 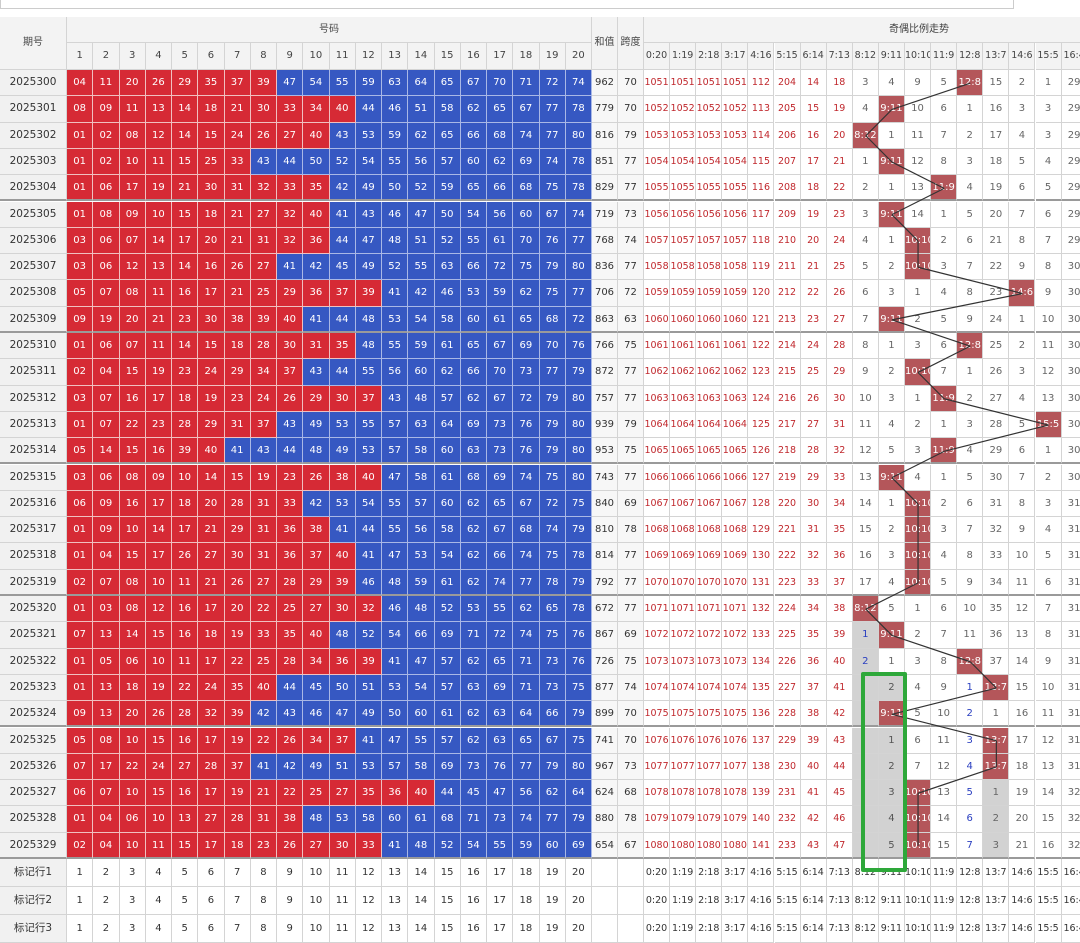 I want to click on trend-cell: 45, so click(x=839, y=793).